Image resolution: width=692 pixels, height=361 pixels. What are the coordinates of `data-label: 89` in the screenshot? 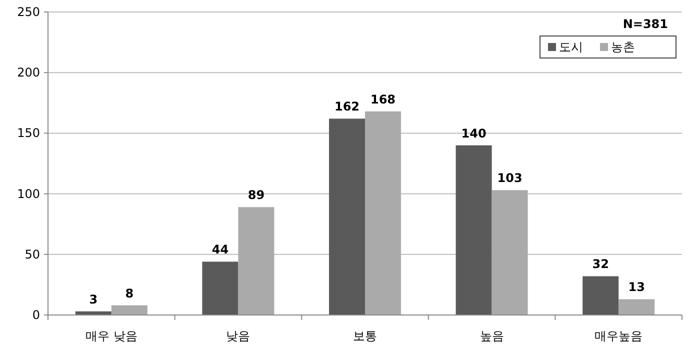 It's located at (256, 195).